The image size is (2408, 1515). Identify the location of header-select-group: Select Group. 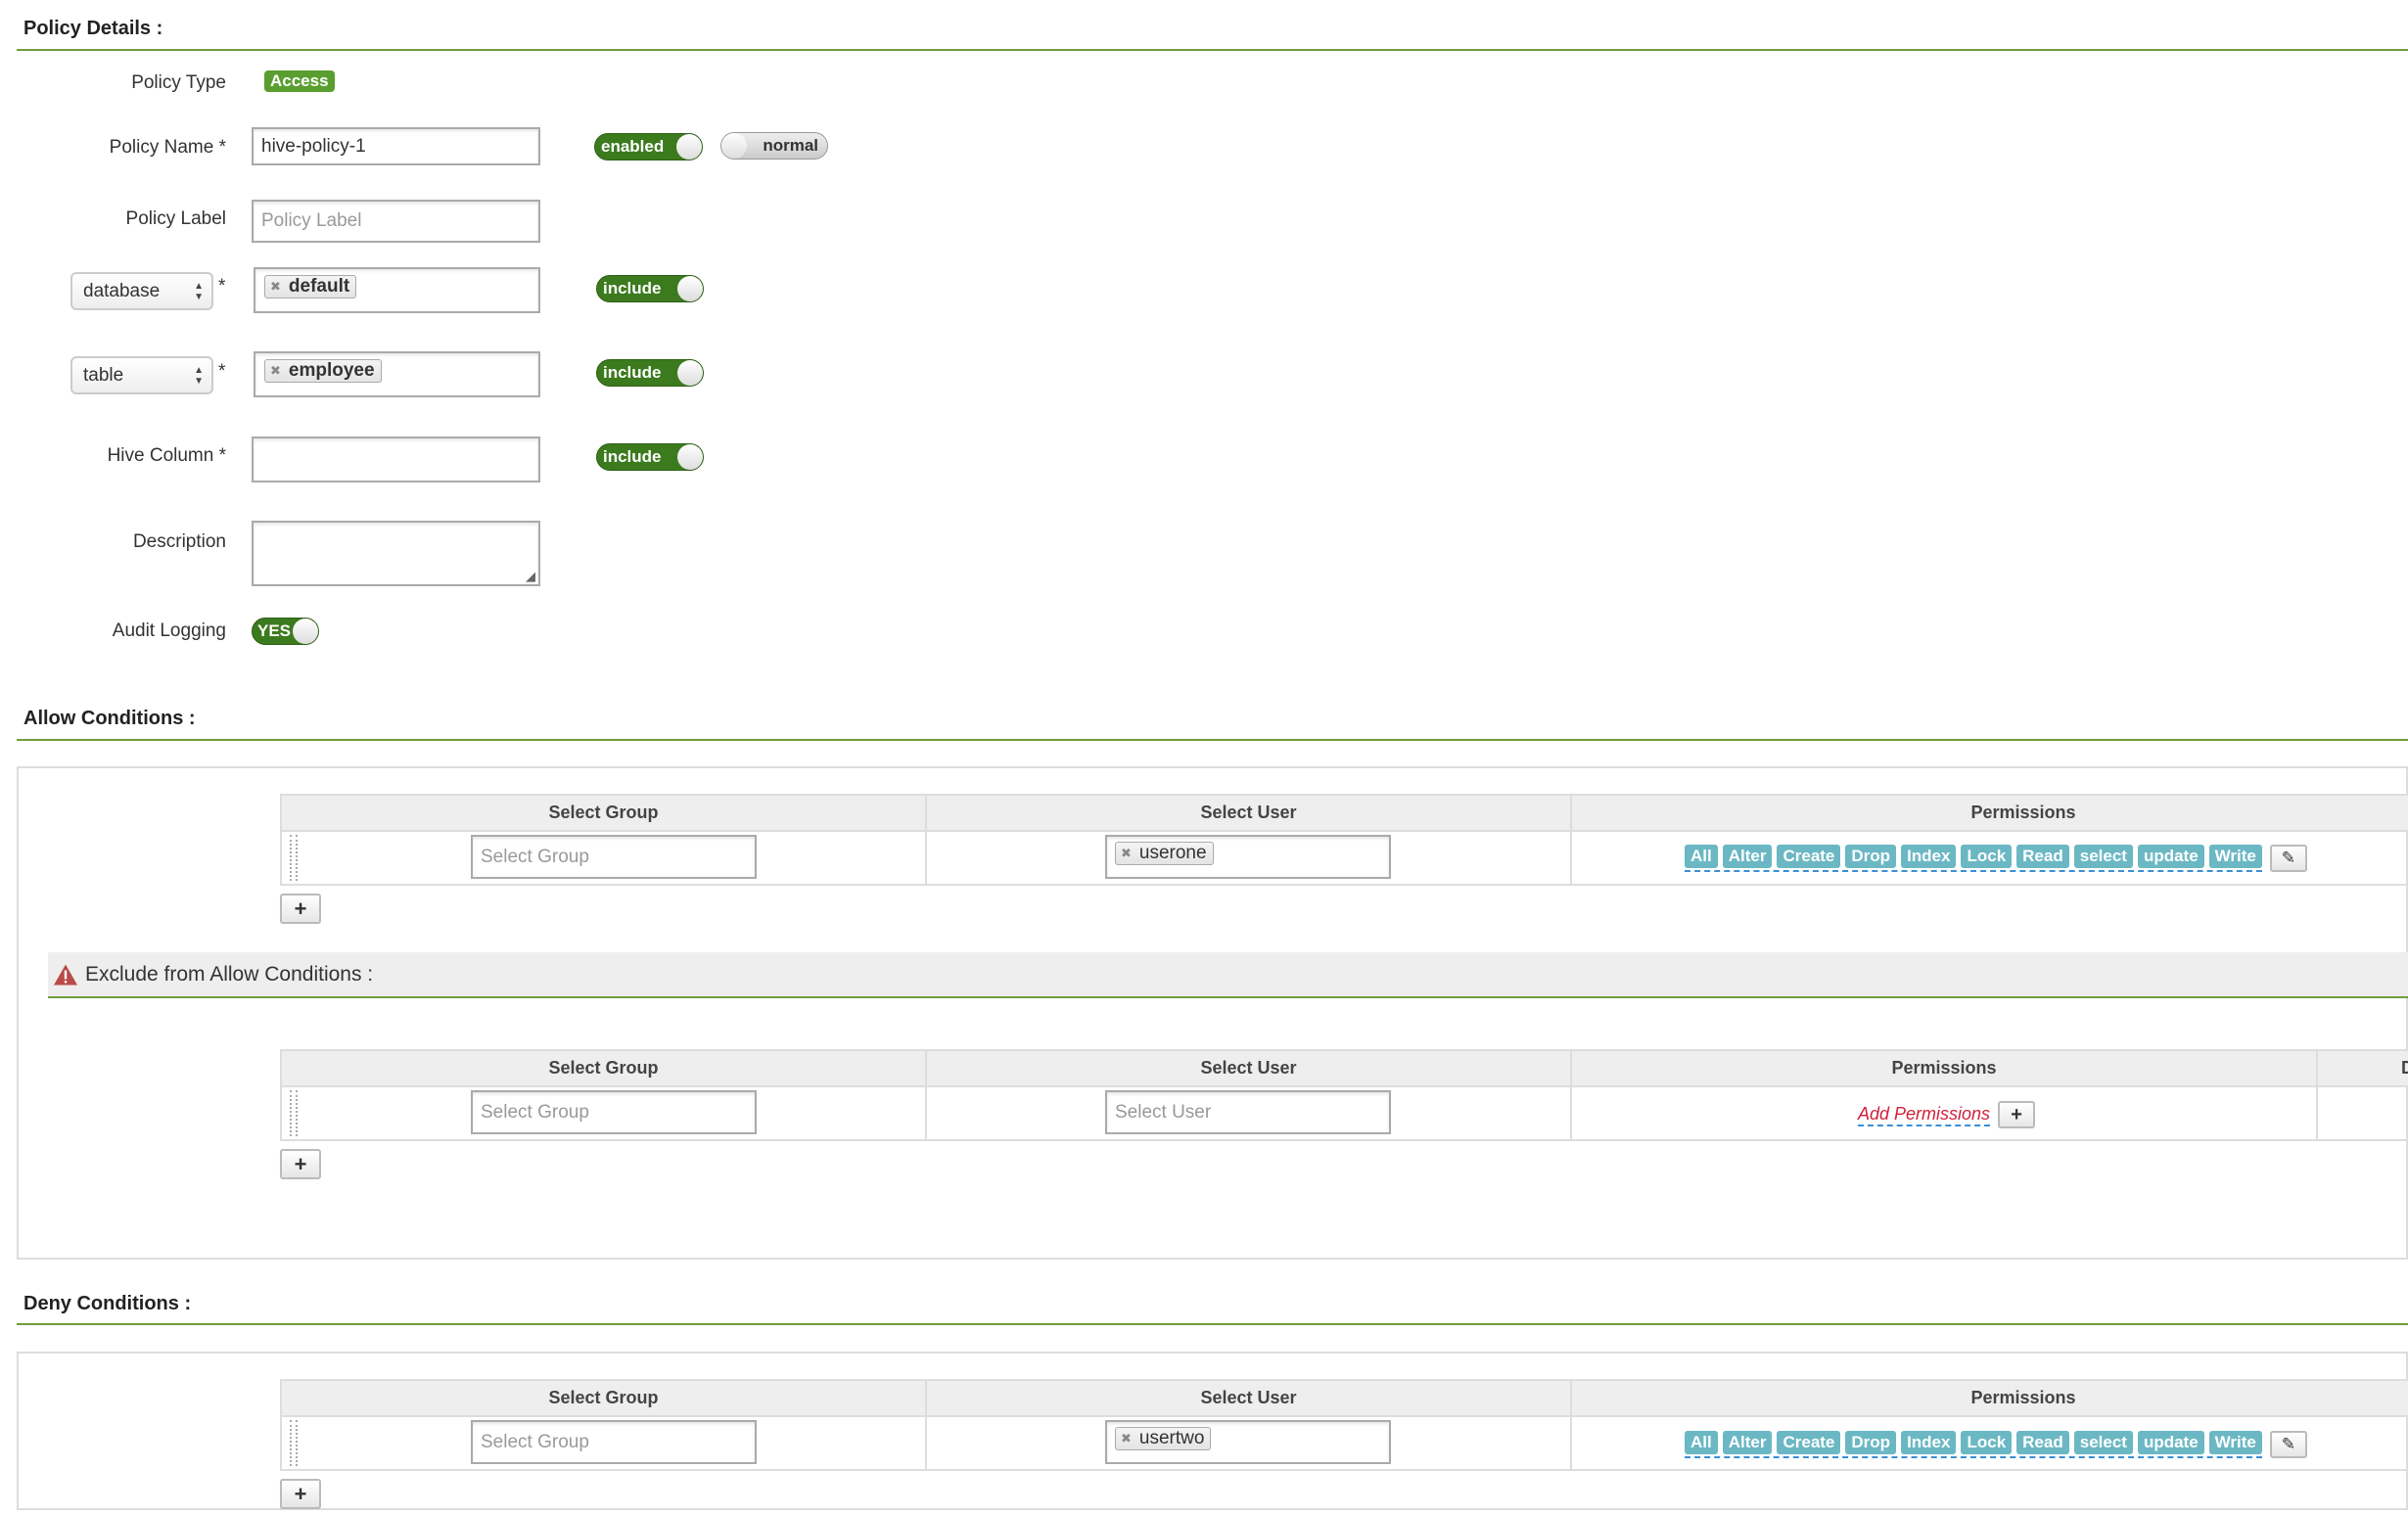
(603, 1398).